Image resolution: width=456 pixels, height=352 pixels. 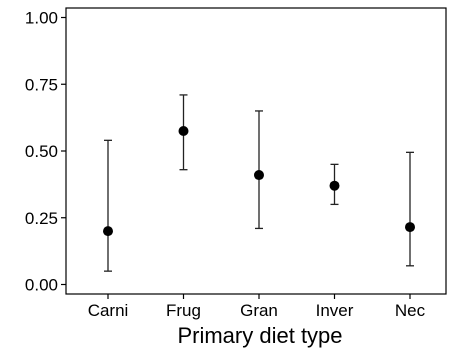 I want to click on y-tick-label: 0.00, so click(x=41, y=285).